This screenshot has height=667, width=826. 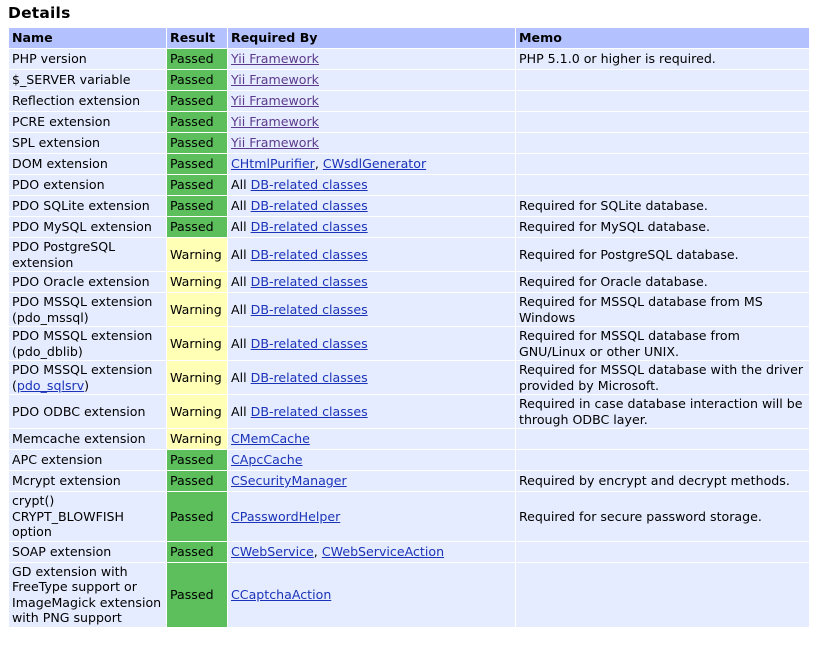 I want to click on requirement-name: PHP version, so click(x=87, y=59).